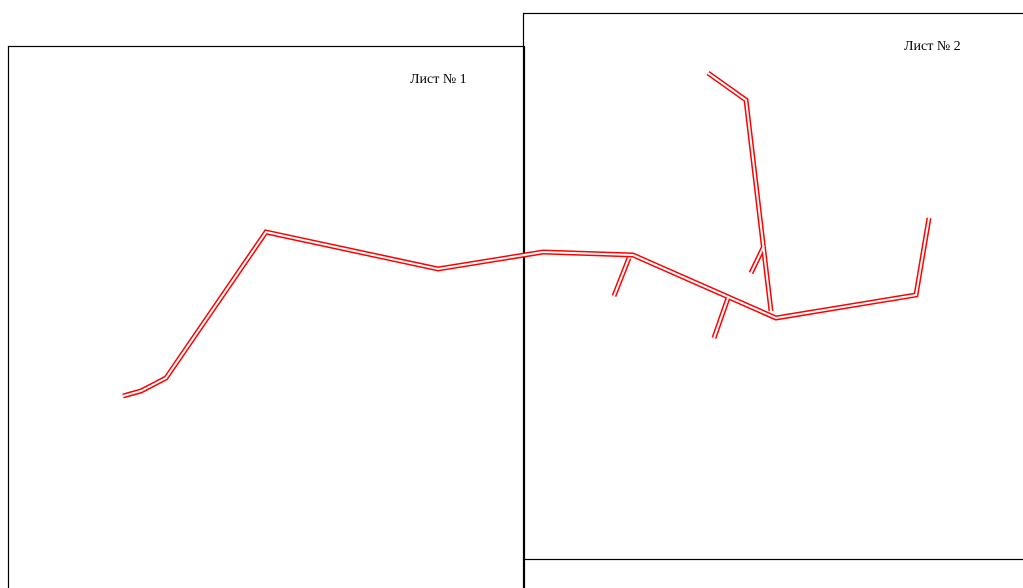 The image size is (1023, 588). I want to click on sheet-1-label: Лист № 1, so click(438, 79).